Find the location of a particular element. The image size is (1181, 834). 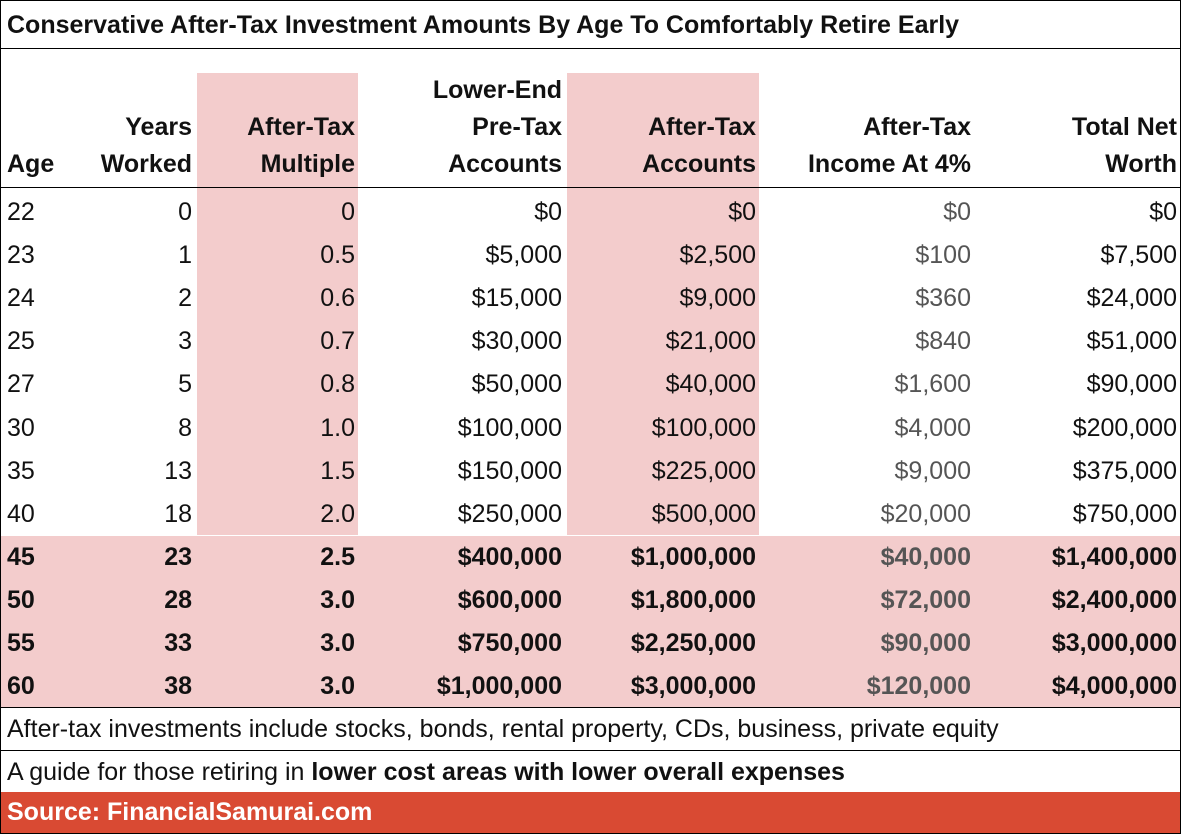

cell-after-tax-income: $840 is located at coordinates (943, 341).